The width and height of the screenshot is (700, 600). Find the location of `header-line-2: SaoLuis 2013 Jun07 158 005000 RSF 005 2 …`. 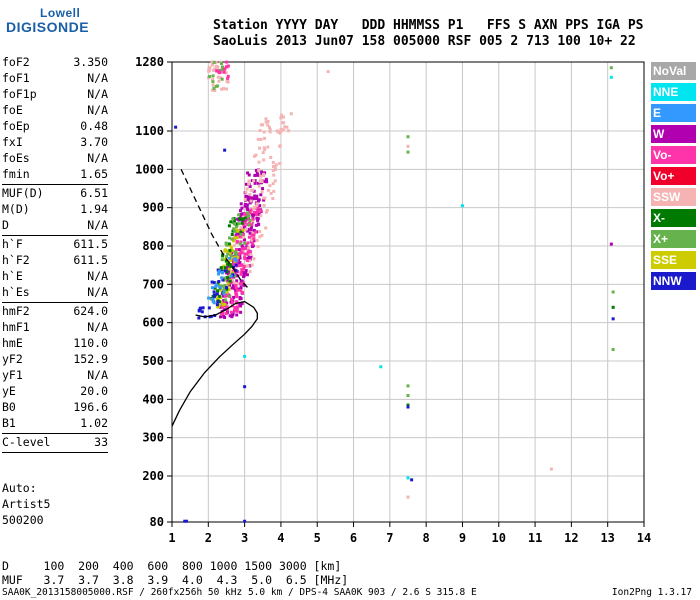

header-line-2: SaoLuis 2013 Jun07 158 005000 RSF 005 2 … is located at coordinates (424, 41).